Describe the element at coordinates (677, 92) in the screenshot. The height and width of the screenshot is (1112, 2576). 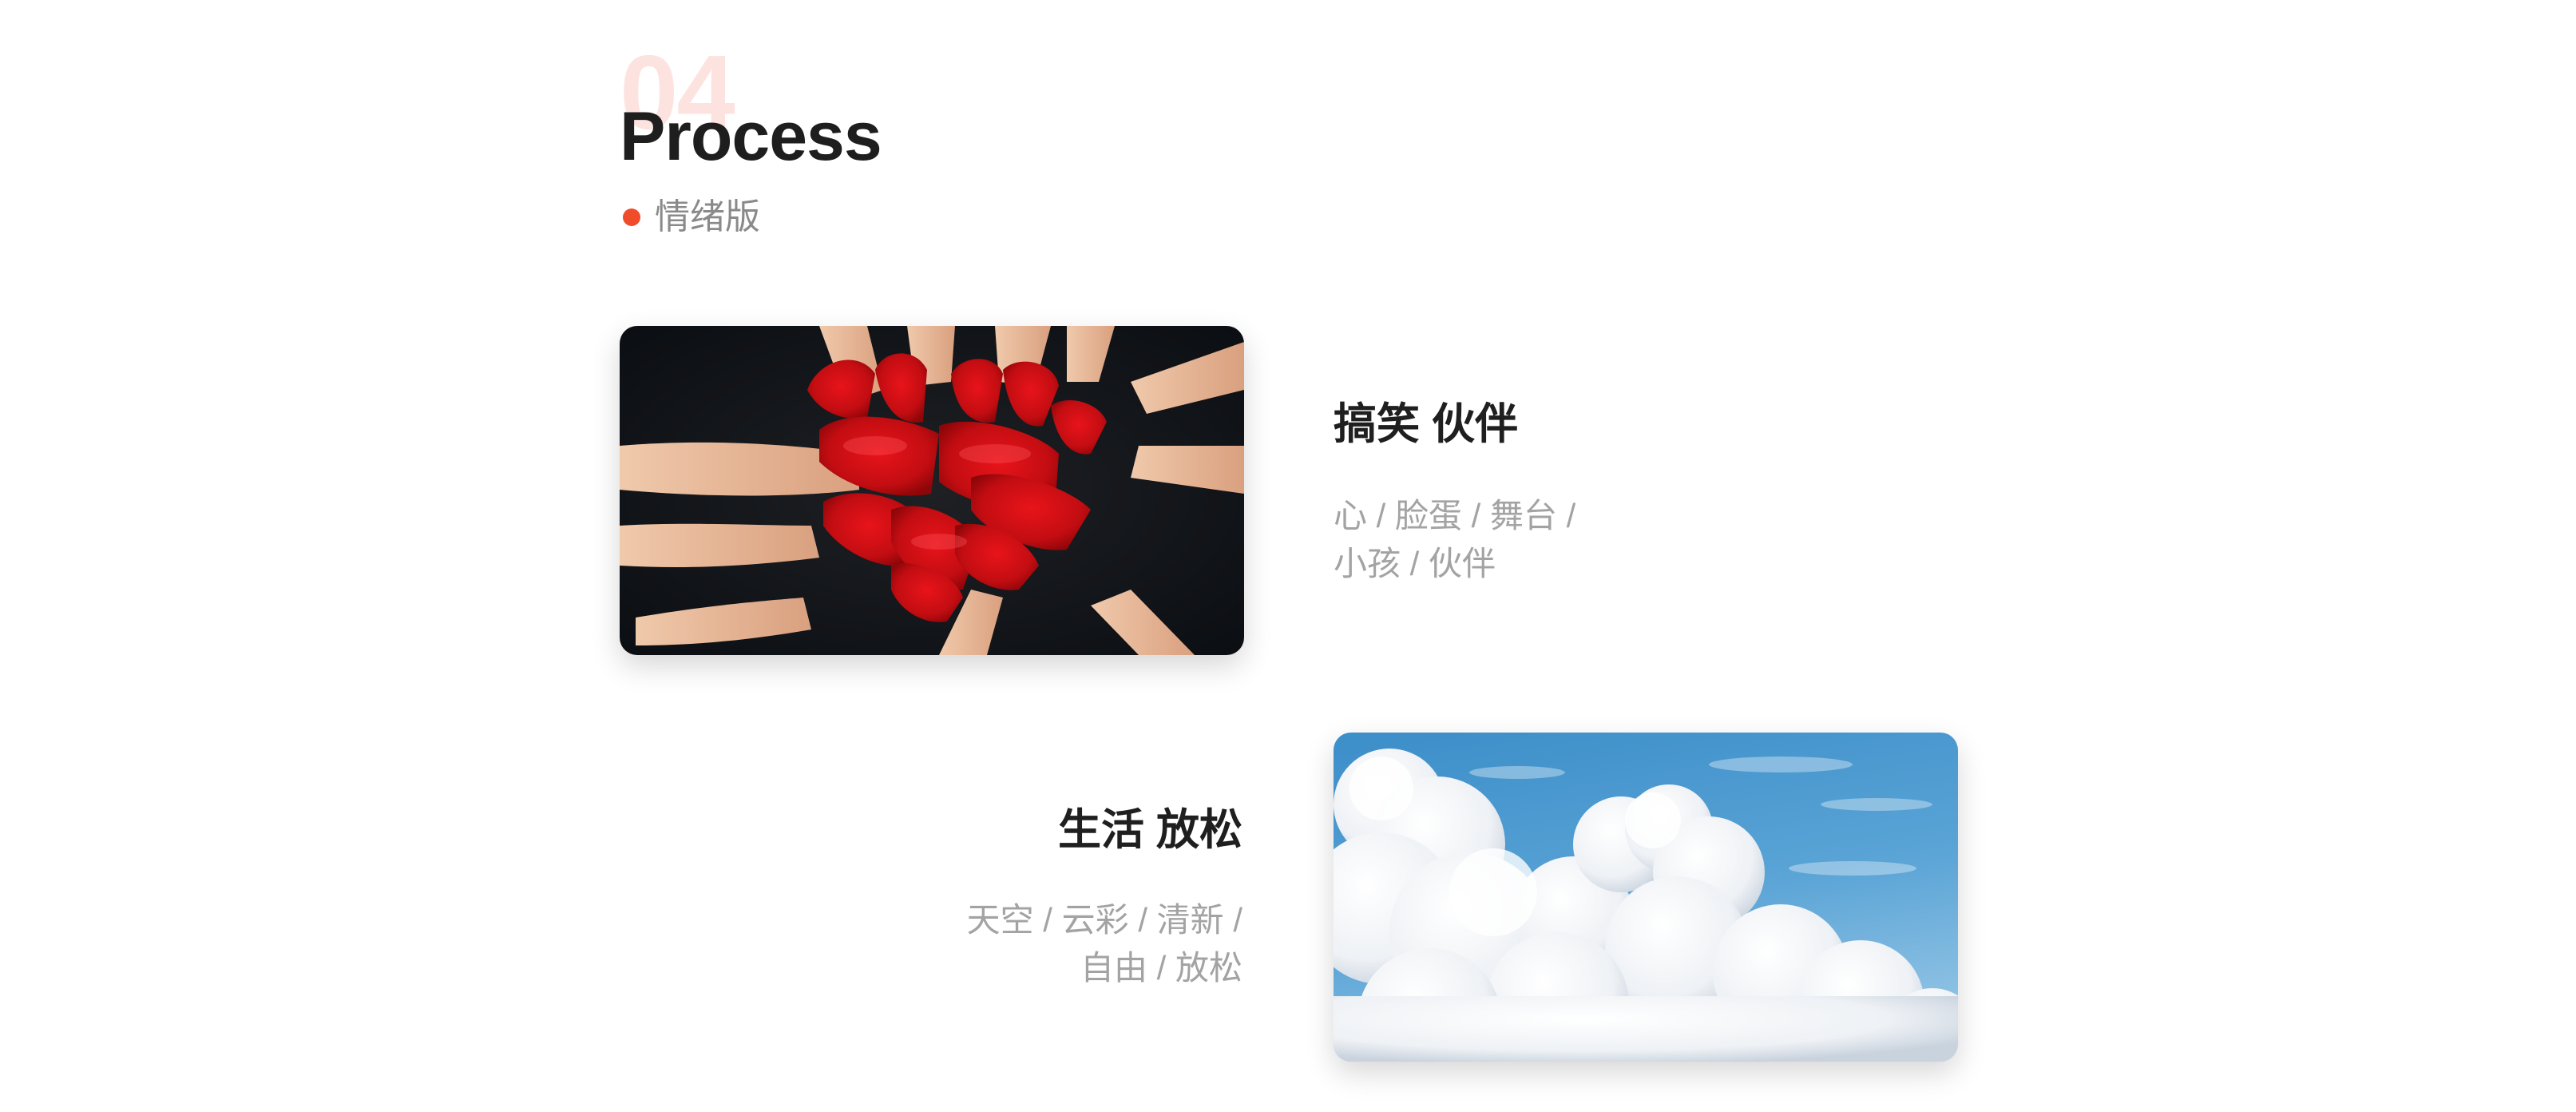
I see `section-number: 04` at that location.